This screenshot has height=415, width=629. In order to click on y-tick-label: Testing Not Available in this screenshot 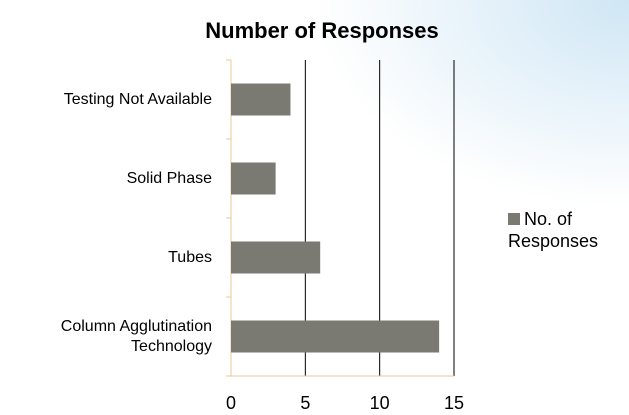, I will do `click(137, 99)`.